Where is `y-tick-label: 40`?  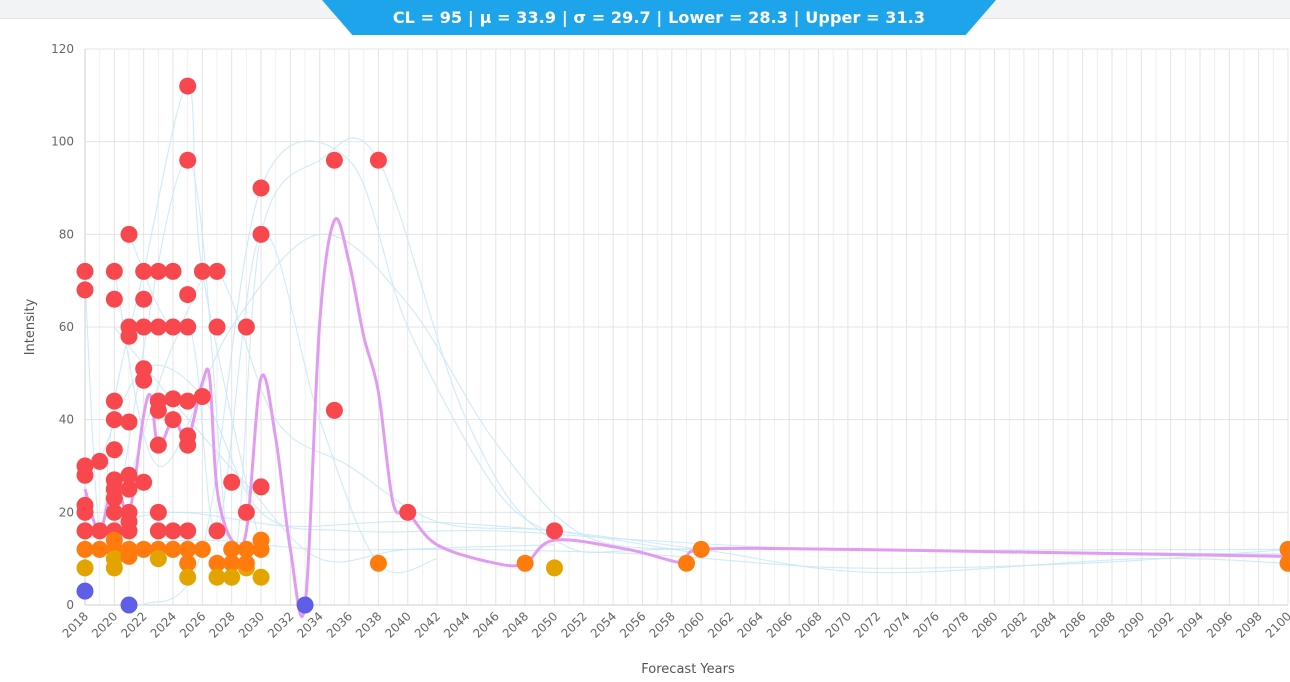 y-tick-label: 40 is located at coordinates (66, 420).